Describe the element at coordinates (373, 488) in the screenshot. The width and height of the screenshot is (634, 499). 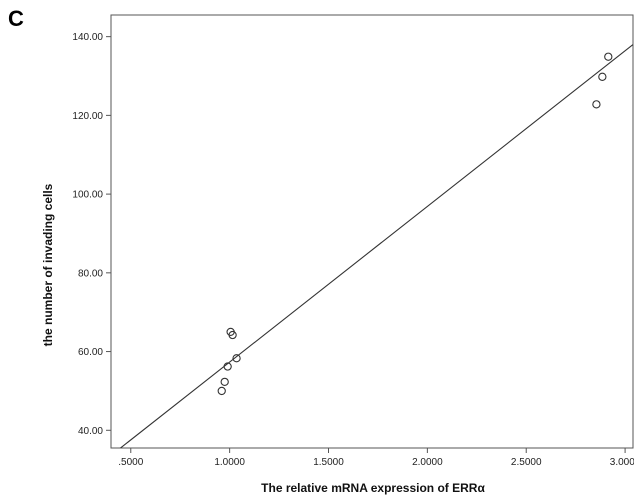
I see `x-axis-label: The relative mRNA expression of ERRα` at that location.